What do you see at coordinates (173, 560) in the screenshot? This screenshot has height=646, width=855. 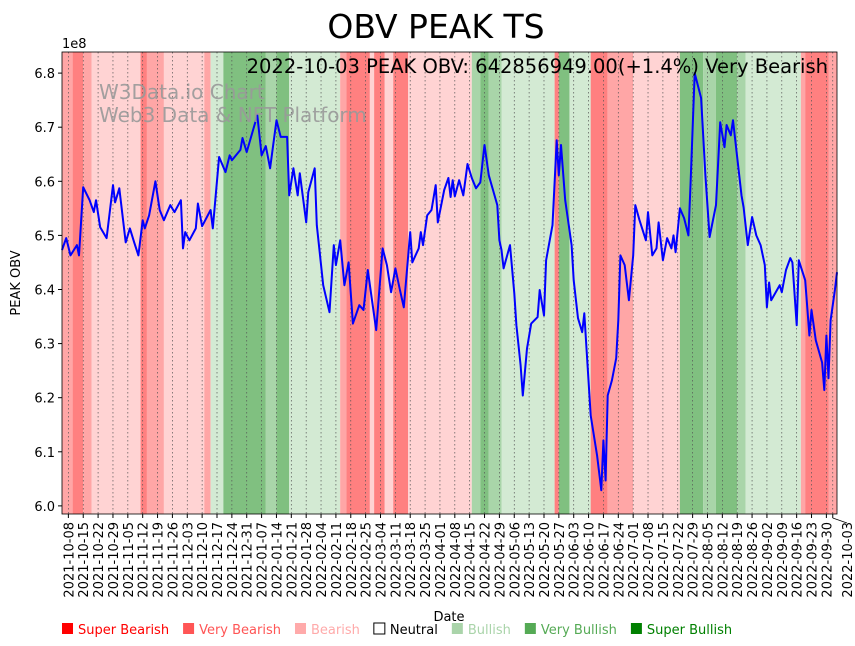 I see `x-tick-label: 2021-11-26` at bounding box center [173, 560].